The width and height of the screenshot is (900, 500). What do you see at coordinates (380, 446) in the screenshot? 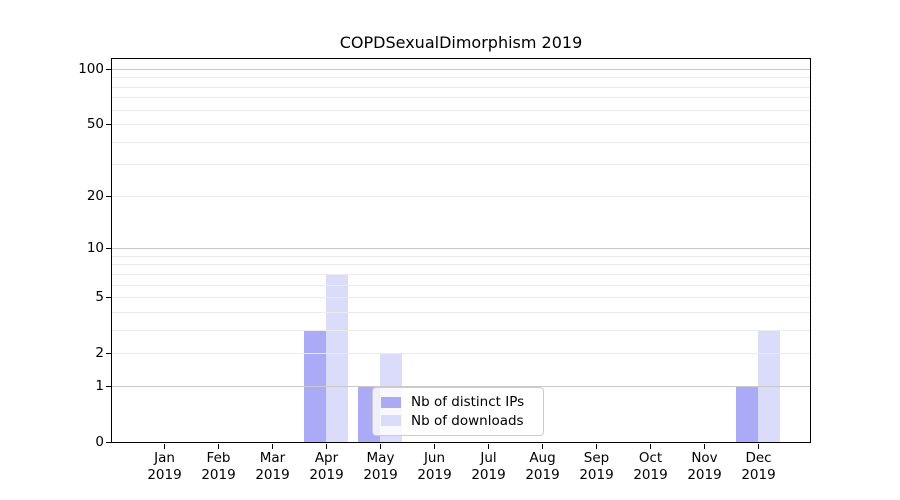
I see `x-tick-mark-may` at bounding box center [380, 446].